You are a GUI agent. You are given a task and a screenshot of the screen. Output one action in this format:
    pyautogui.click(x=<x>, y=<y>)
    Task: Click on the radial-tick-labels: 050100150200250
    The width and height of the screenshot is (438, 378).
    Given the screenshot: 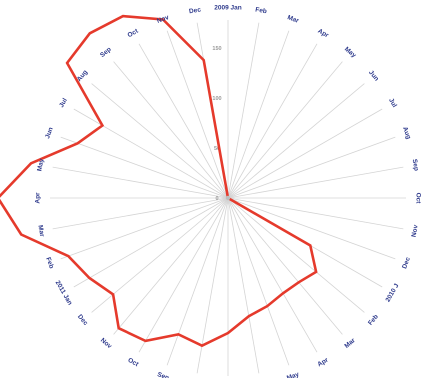 What is the action you would take?
    pyautogui.click(x=216, y=101)
    